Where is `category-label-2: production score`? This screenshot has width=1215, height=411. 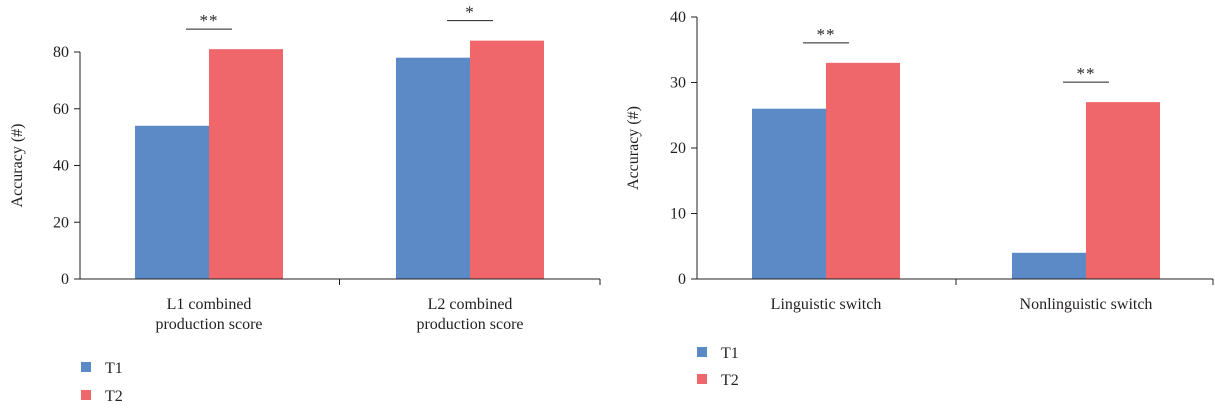 category-label-2: production score is located at coordinates (469, 324).